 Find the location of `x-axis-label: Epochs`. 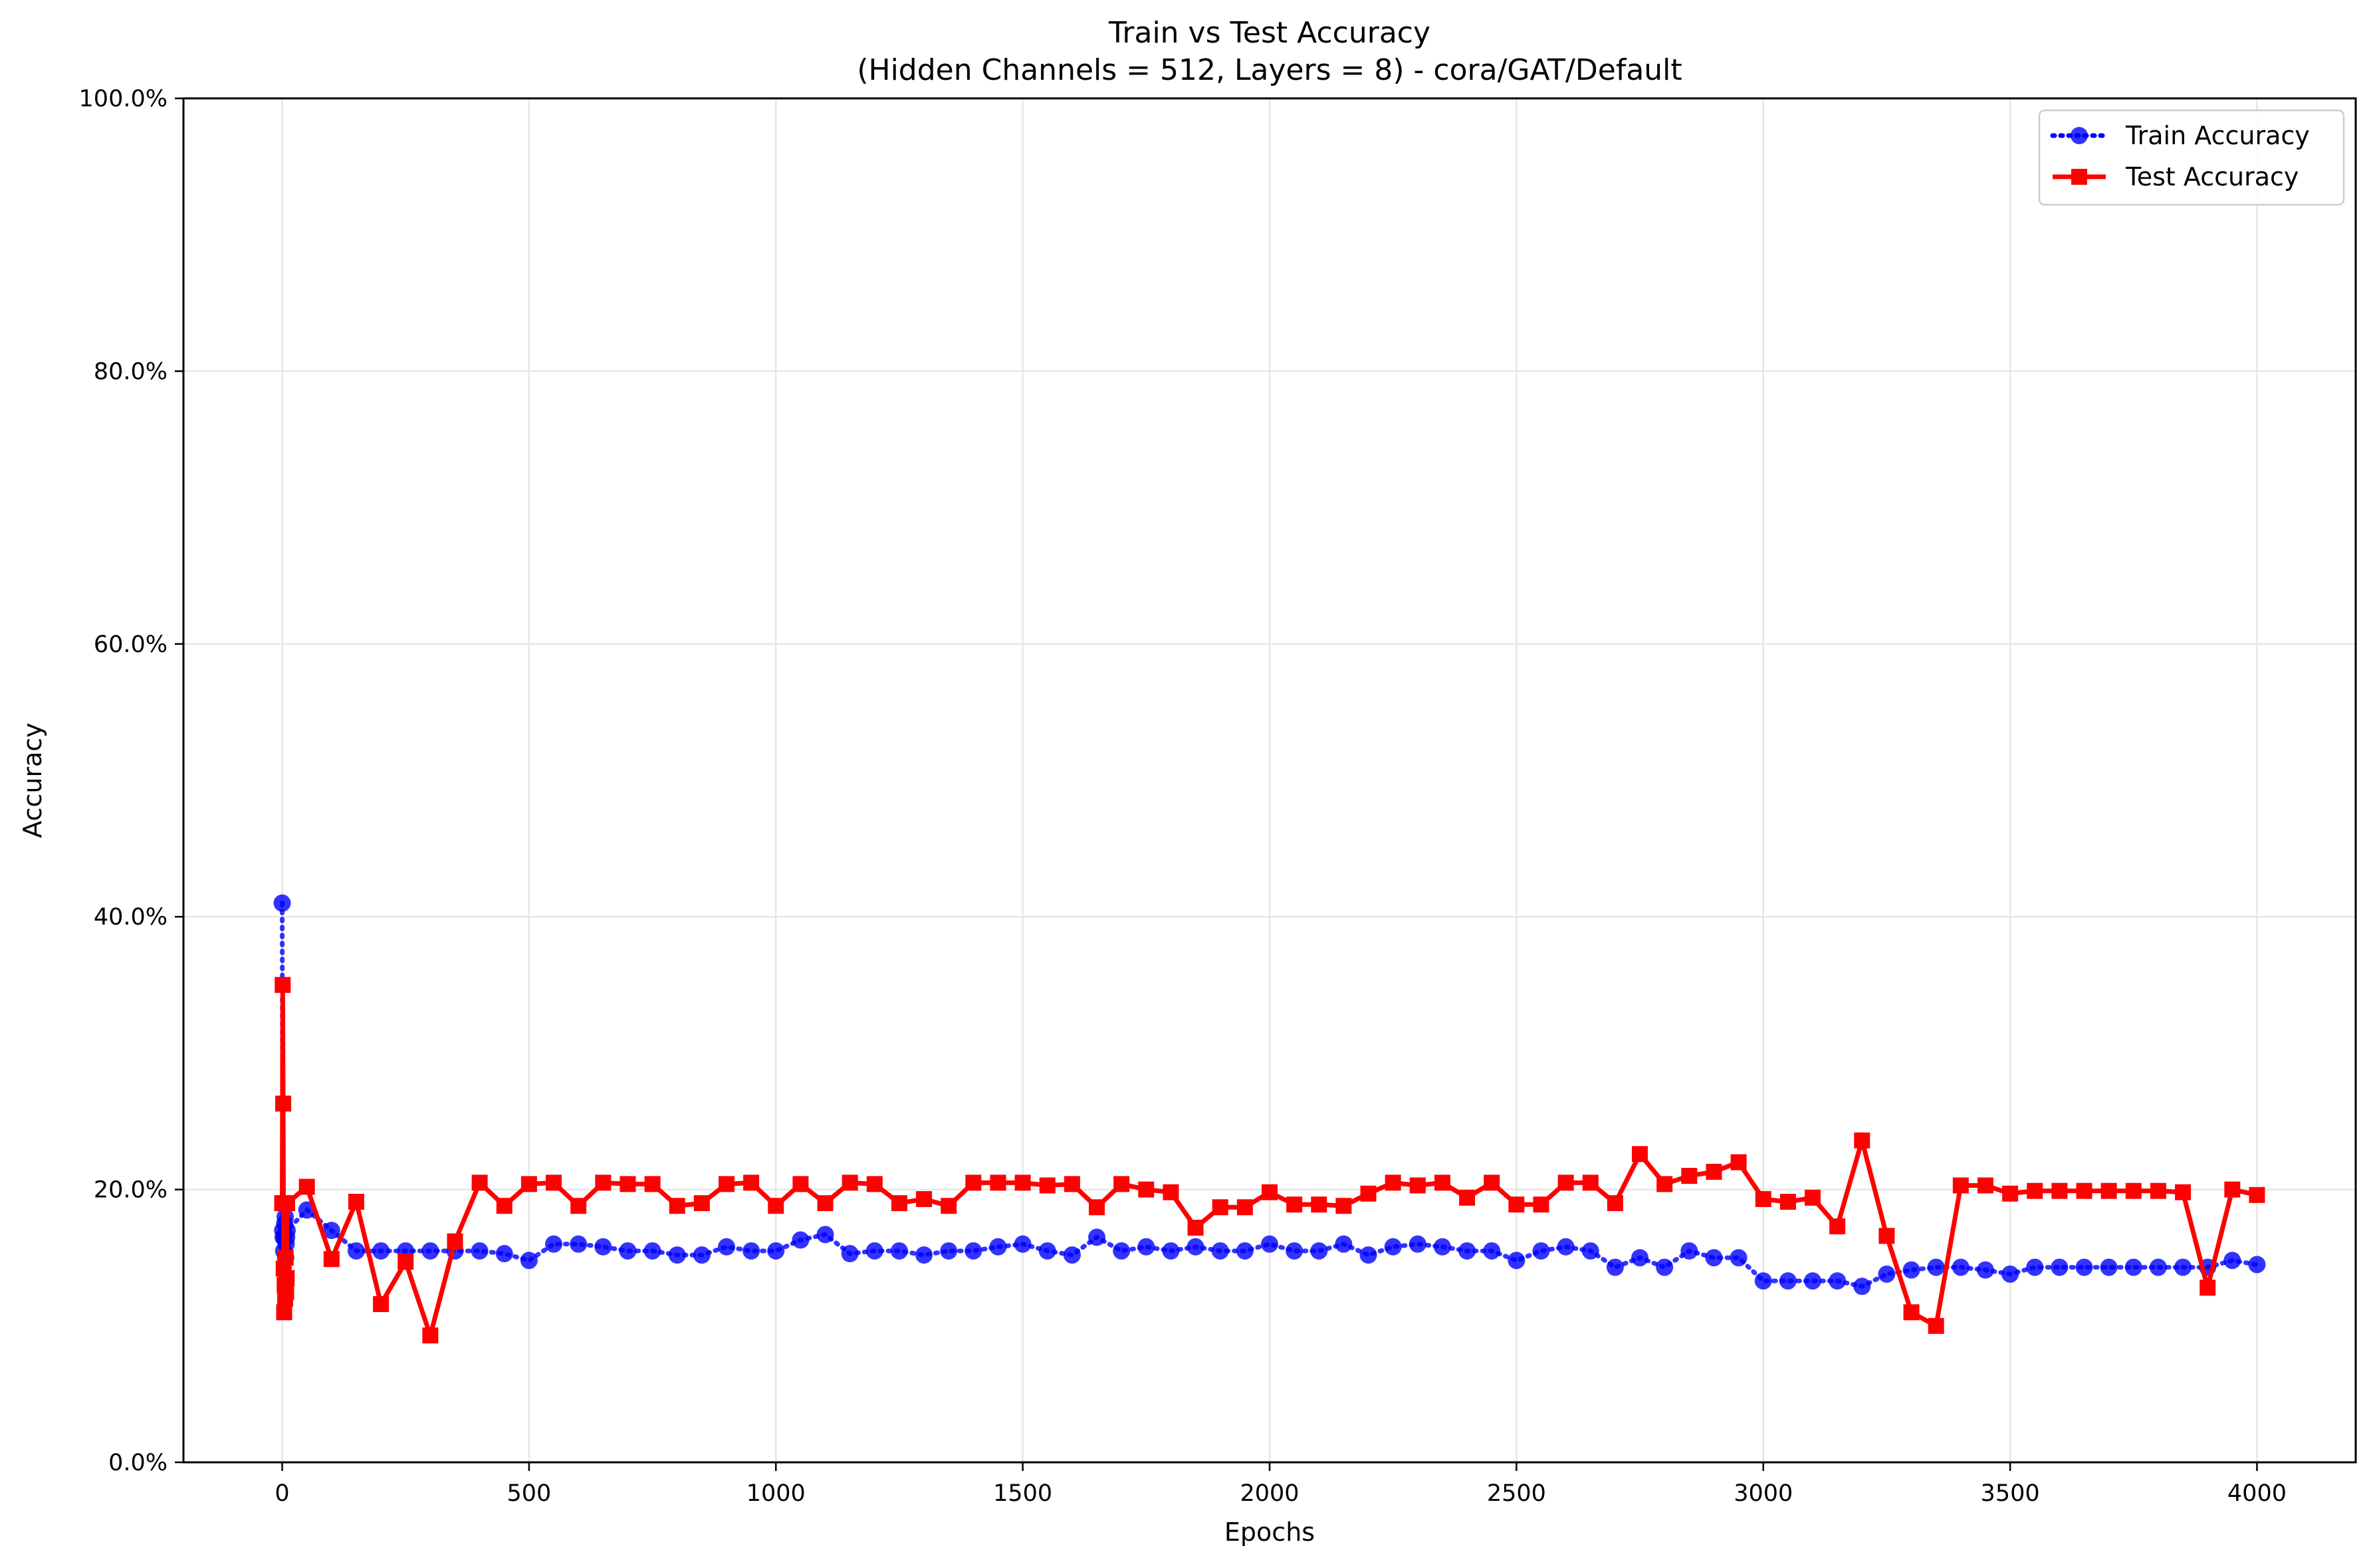

x-axis-label: Epochs is located at coordinates (1269, 1532).